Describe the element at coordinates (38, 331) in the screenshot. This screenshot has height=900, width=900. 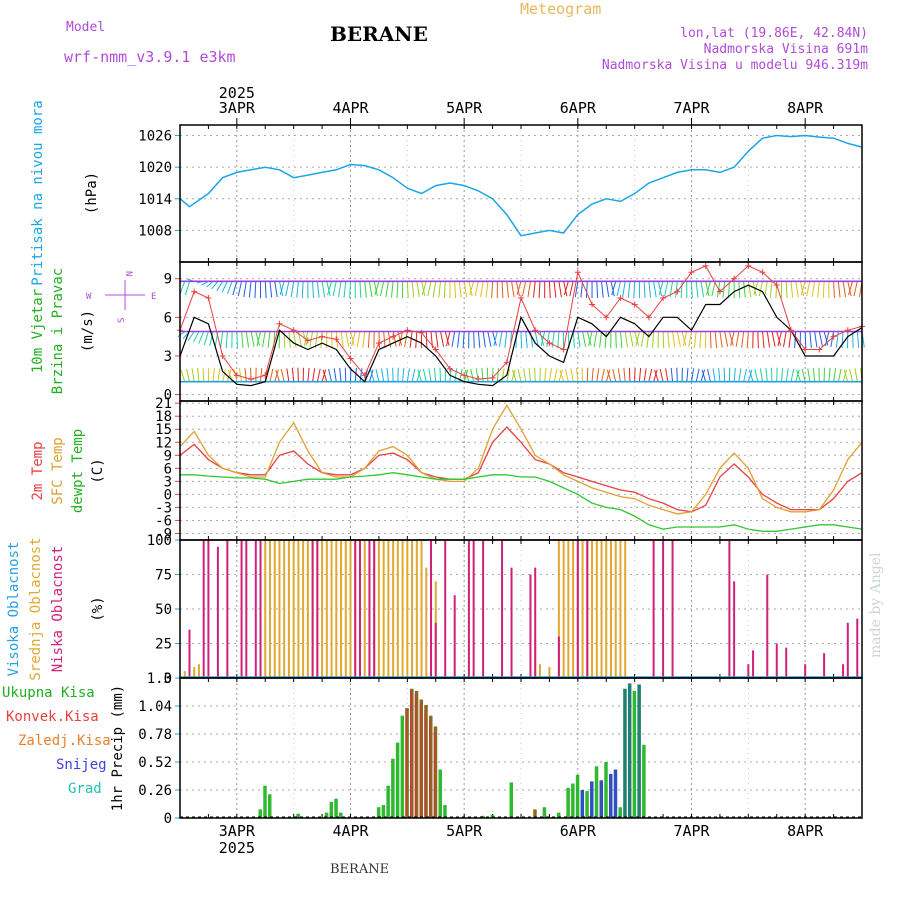
I see `wind-axis-title-1: 10m Vjetar` at that location.